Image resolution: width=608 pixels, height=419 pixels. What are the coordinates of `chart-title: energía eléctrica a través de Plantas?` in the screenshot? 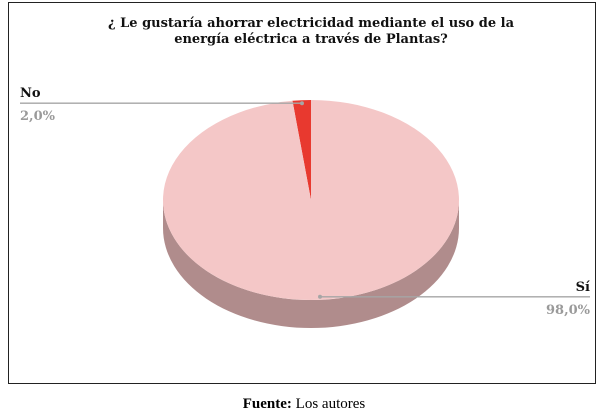 It's located at (311, 39).